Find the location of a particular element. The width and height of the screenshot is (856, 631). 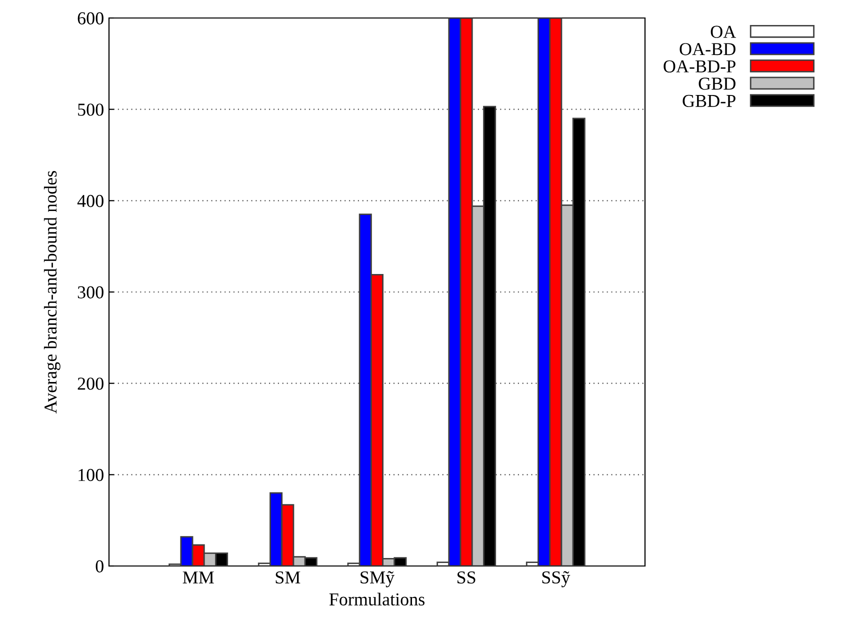

y-tick-label: 200 is located at coordinates (91, 384).